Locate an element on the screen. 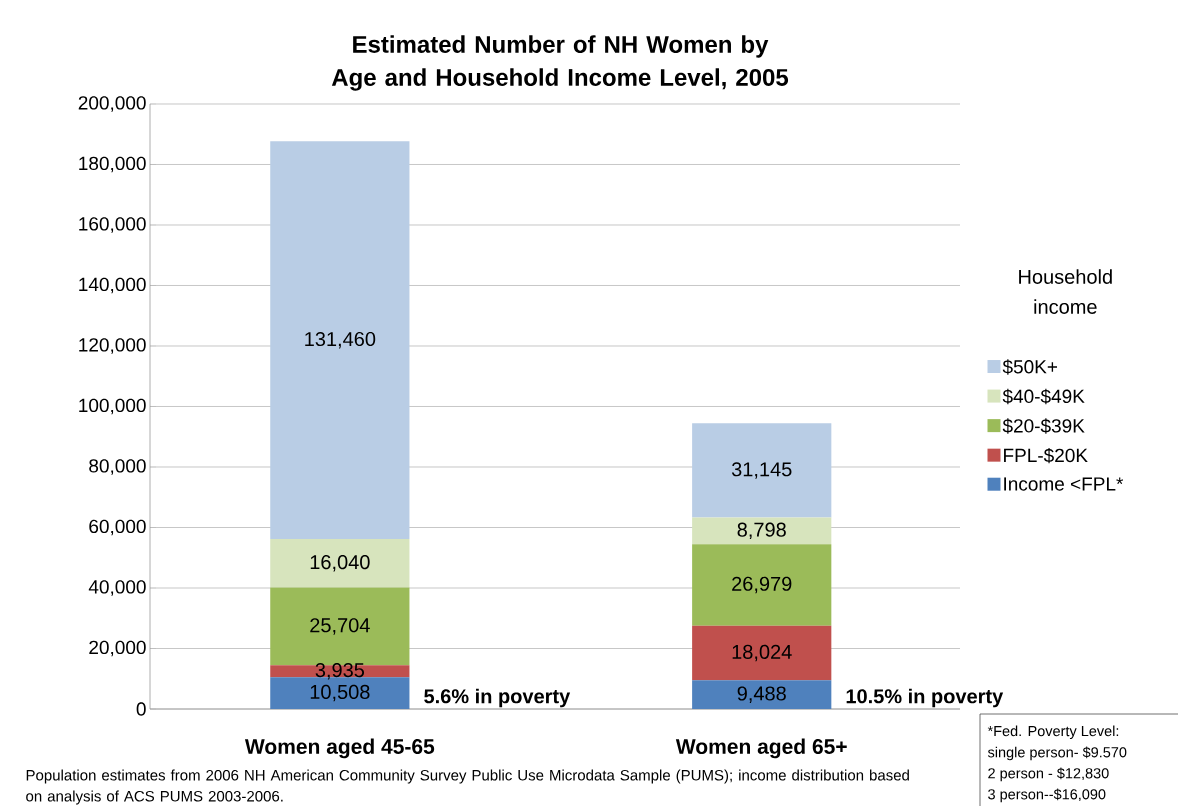  data-label: 3,935 is located at coordinates (340, 671).